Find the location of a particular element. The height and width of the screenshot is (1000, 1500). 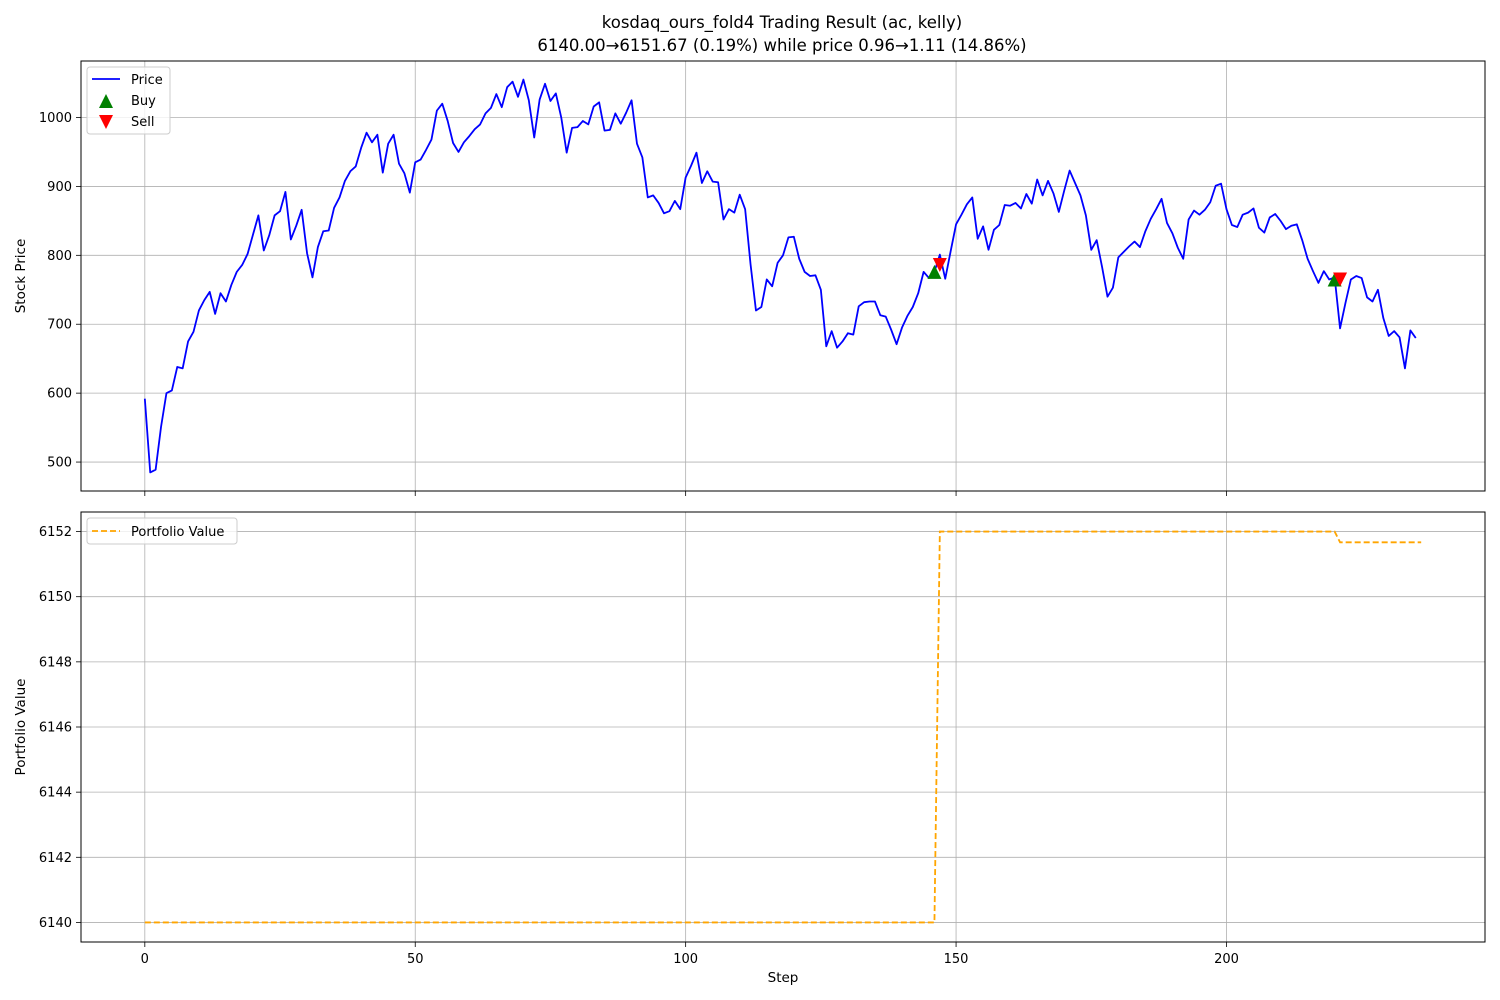

legend-buy-marker is located at coordinates (106, 101).